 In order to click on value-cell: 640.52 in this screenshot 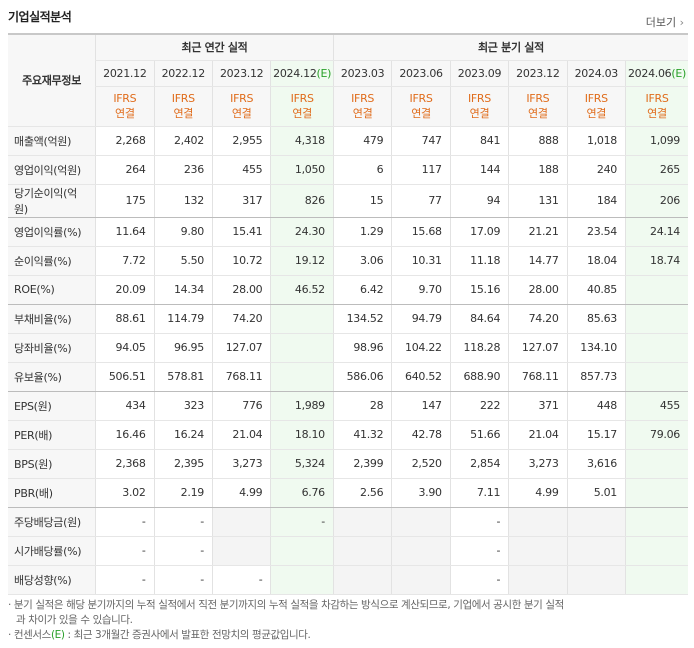, I will do `click(421, 377)`.